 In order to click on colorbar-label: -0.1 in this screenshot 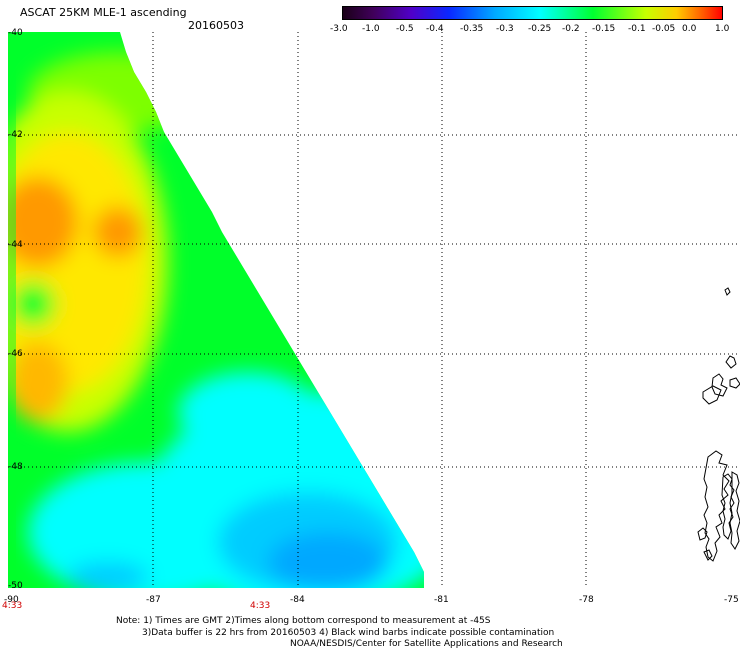, I will do `click(637, 29)`.